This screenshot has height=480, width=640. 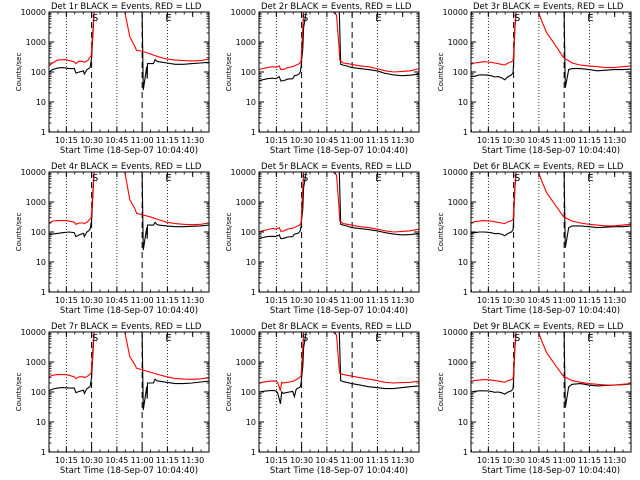 What do you see at coordinates (336, 327) in the screenshot?
I see `chart-title: Det 8r BLACK = Events, RED = LLD` at bounding box center [336, 327].